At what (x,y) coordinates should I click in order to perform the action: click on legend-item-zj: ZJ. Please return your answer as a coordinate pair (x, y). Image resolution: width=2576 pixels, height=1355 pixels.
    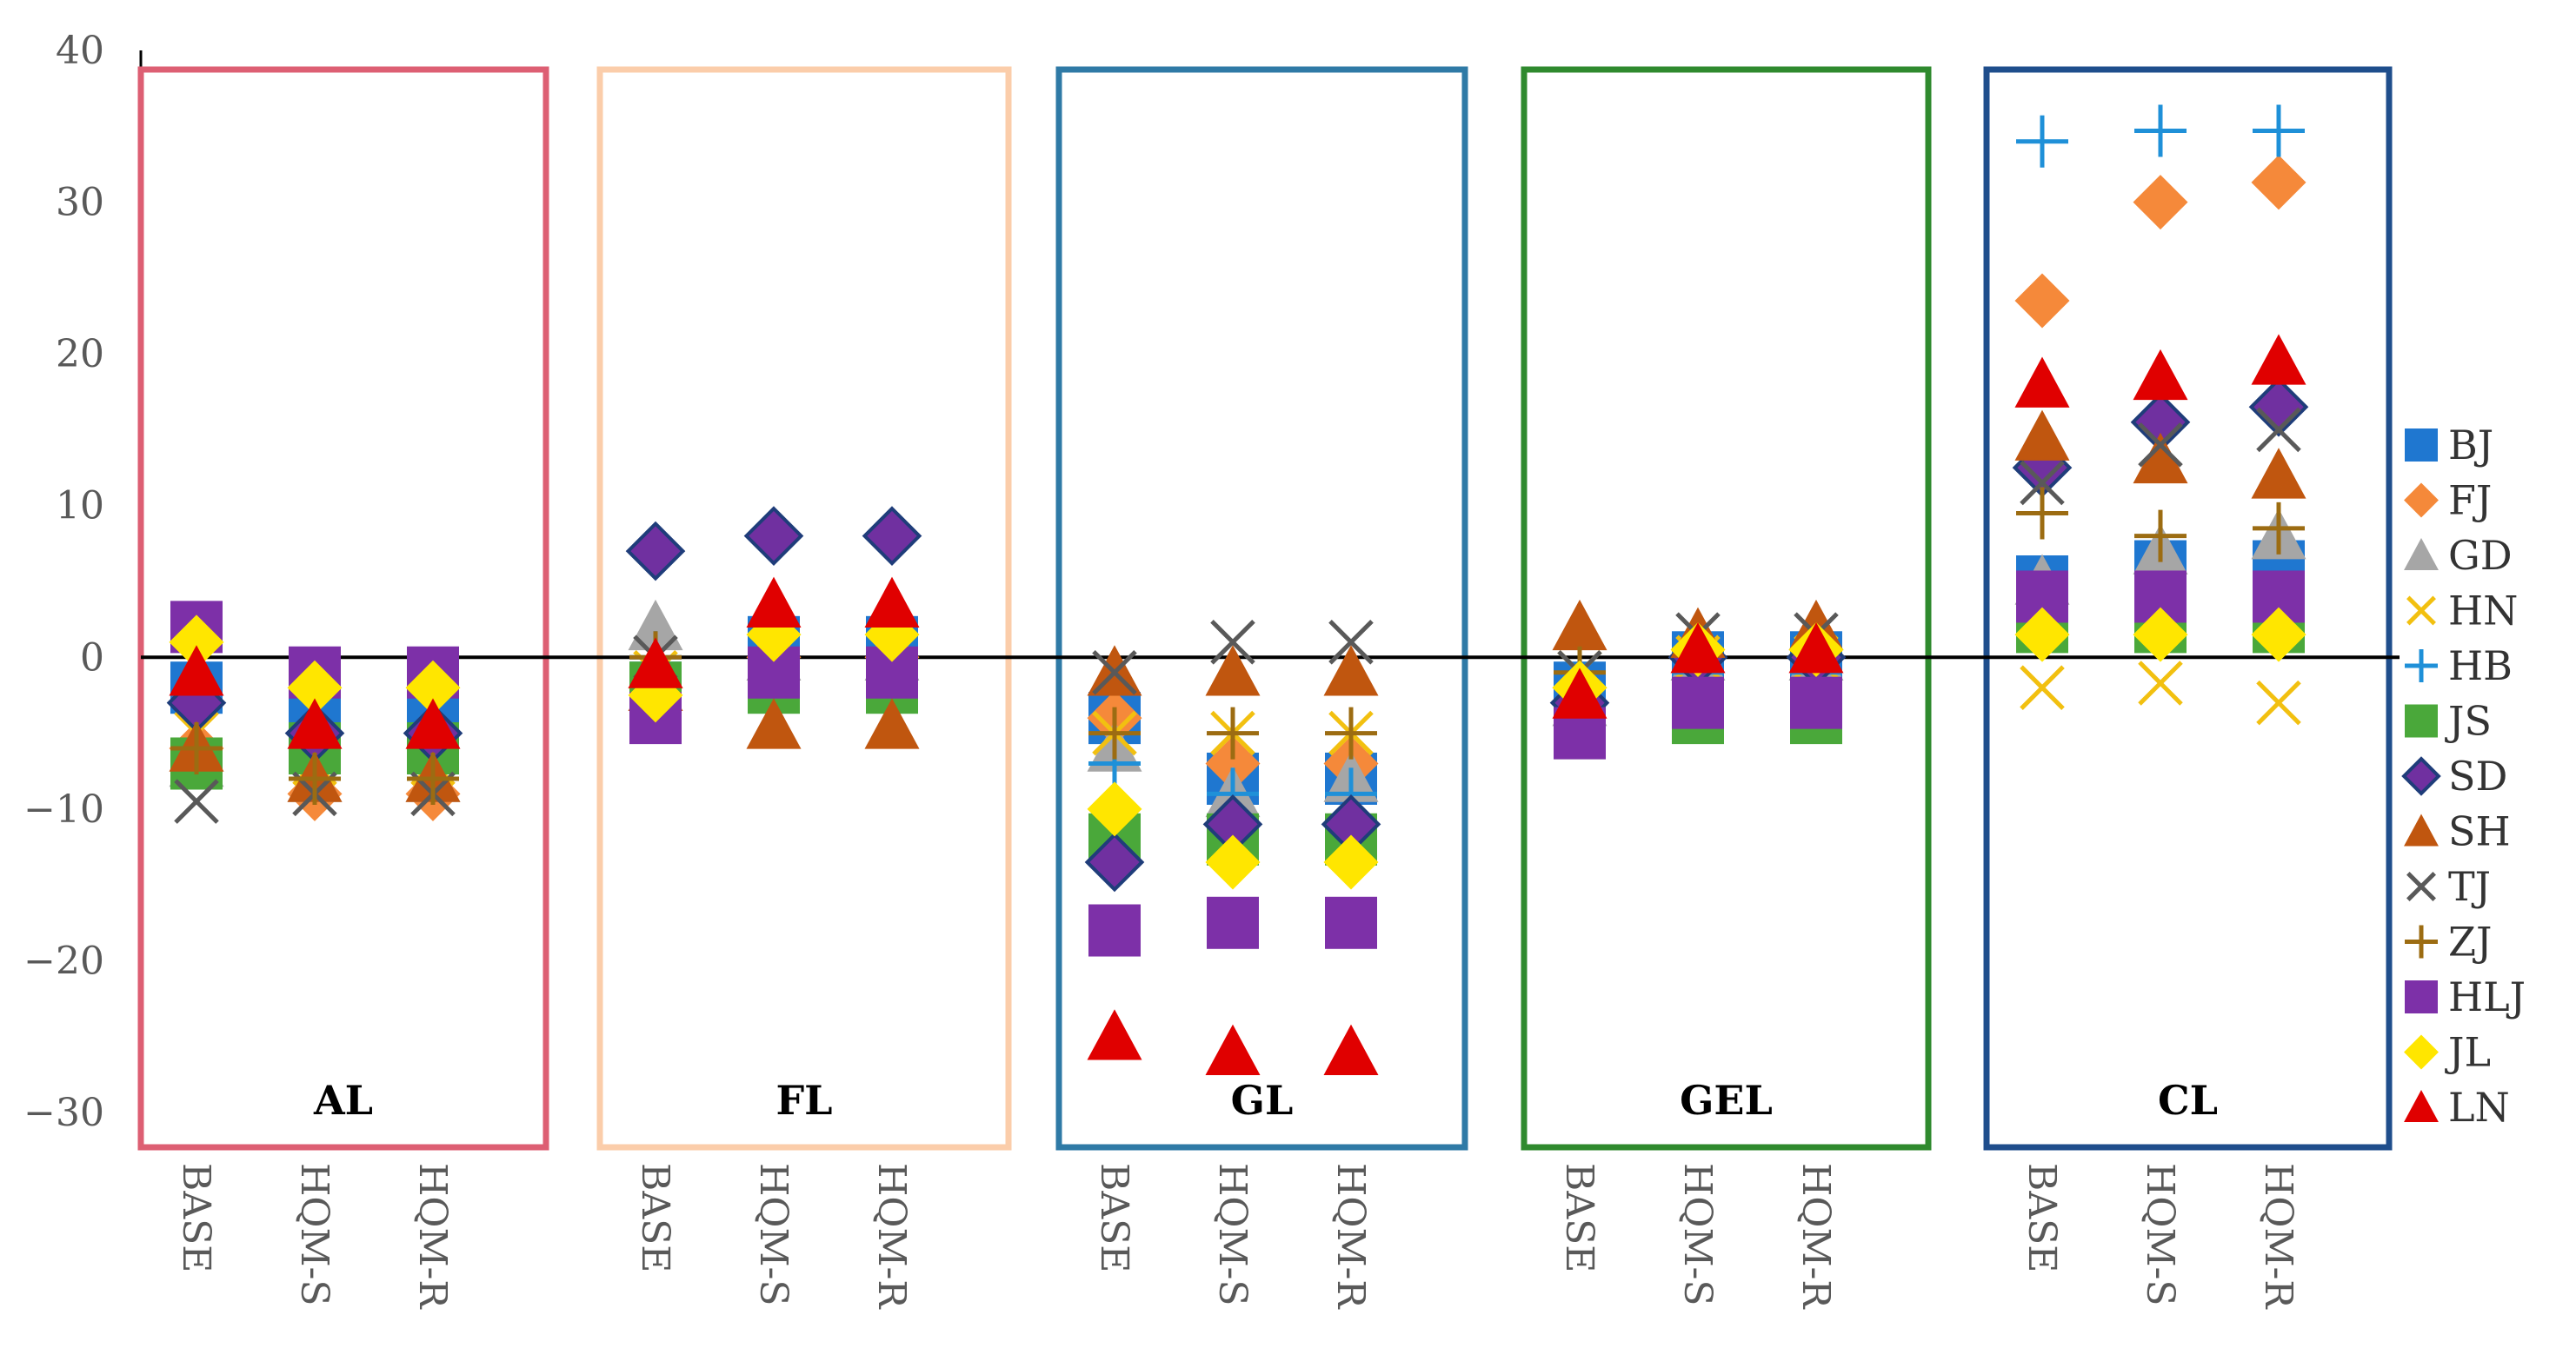
    Looking at the image, I should click on (2448, 942).